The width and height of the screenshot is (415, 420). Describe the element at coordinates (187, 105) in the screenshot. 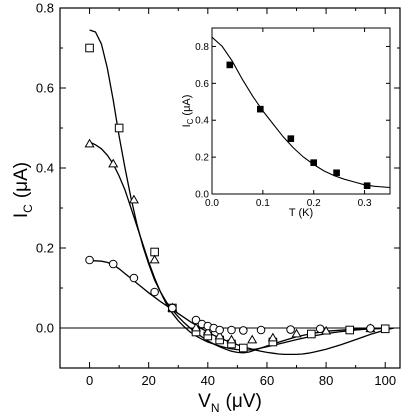

I see `inset-y-axis-unit: (μA)` at that location.